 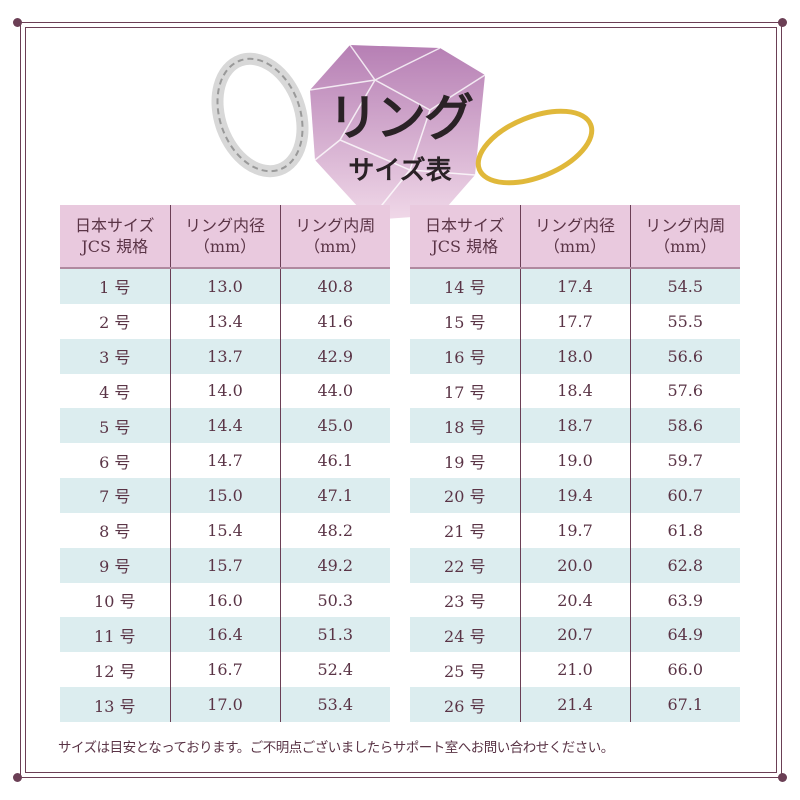 I want to click on diameter-cell: 19.4, so click(x=574, y=495).